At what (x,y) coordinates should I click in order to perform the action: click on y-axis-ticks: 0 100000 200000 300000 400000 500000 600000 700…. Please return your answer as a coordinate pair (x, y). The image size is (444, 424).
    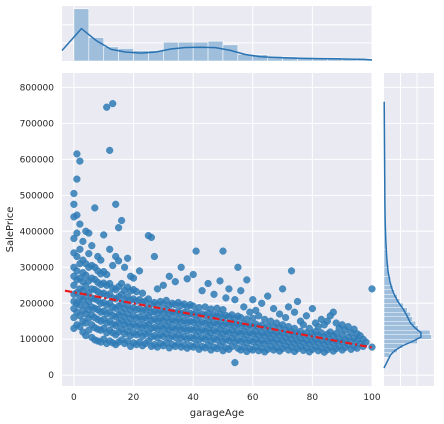
    Looking at the image, I should click on (37, 232).